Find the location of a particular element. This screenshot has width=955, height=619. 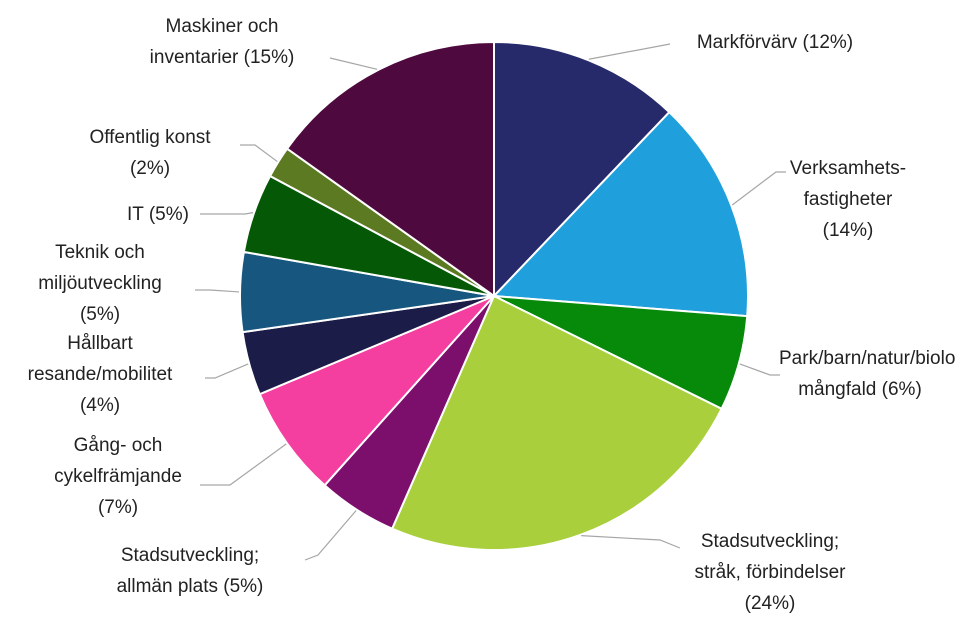

value-label: (4%) is located at coordinates (100, 405).